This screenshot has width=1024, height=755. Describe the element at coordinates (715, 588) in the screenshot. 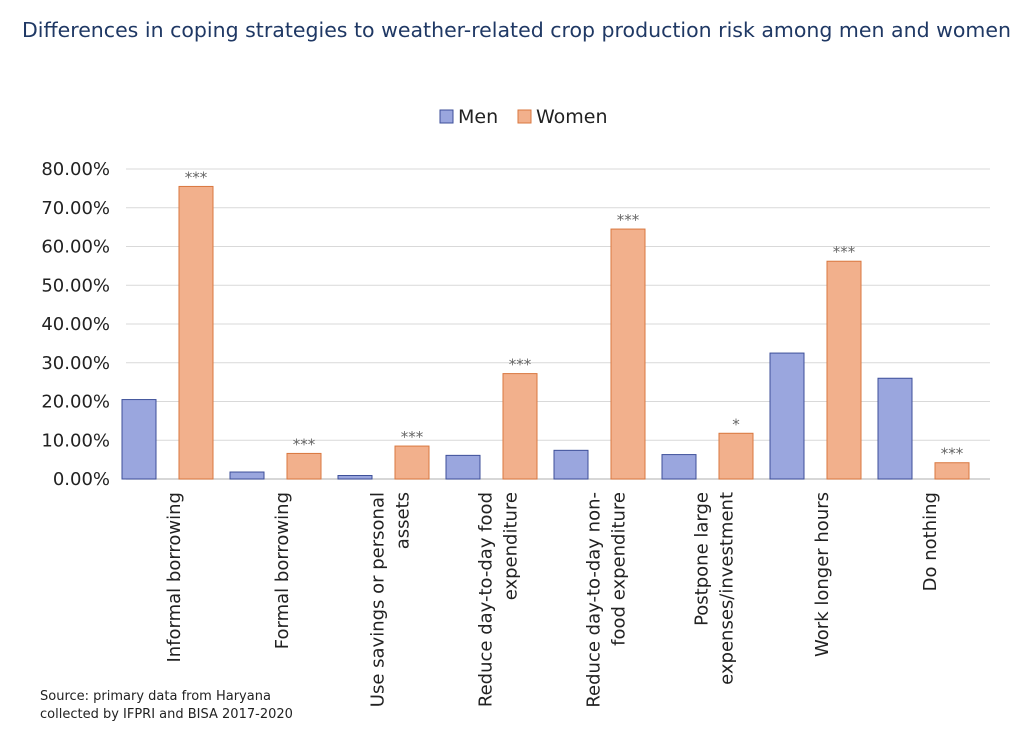

I see `x-category-label: Postpone large expenses/investment` at that location.